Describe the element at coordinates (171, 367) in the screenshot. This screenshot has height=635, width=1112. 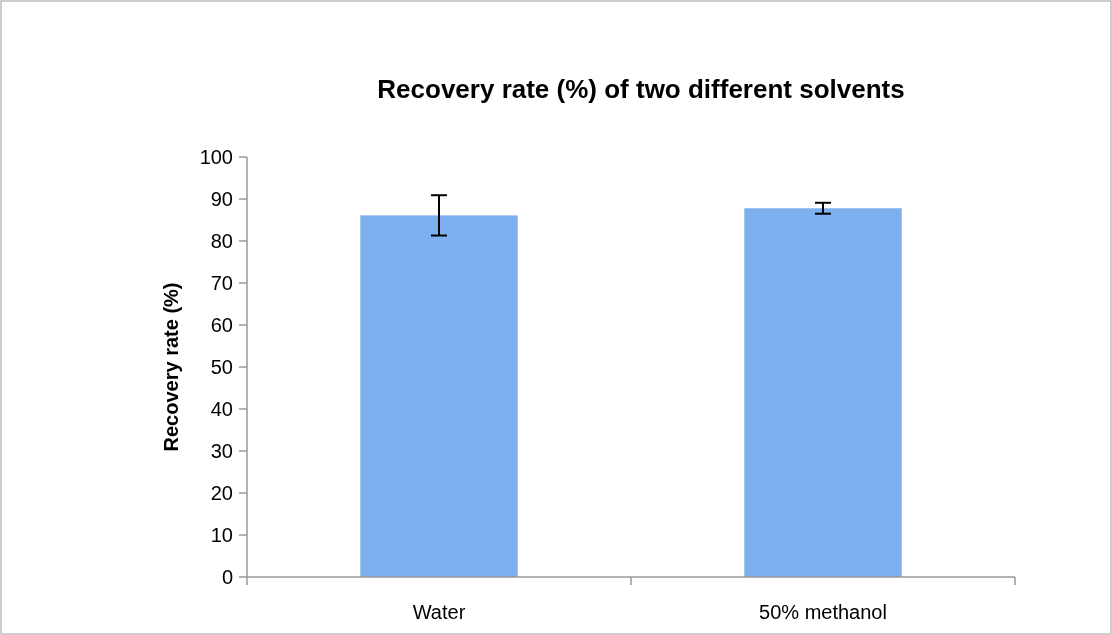
I see `y-axis-title: Recovery rate (%)` at that location.